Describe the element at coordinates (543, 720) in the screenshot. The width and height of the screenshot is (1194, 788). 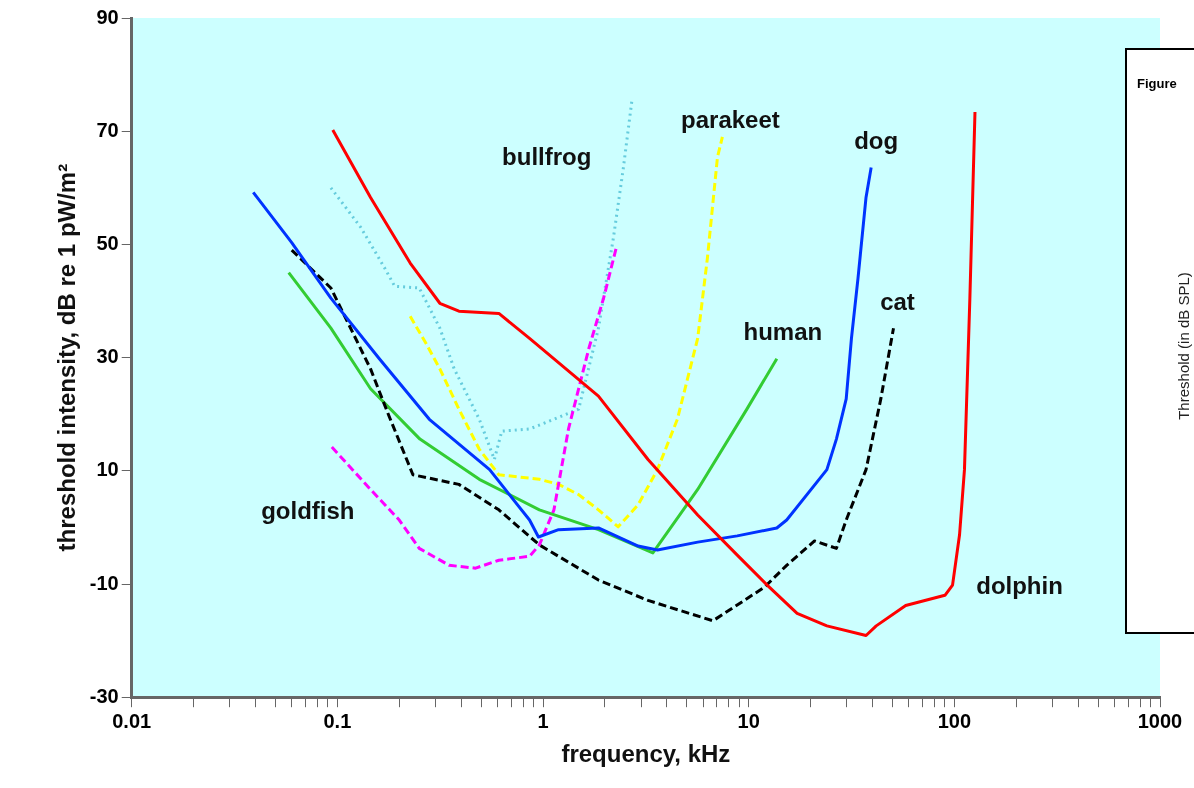
I see `x-tick-label: 1` at that location.